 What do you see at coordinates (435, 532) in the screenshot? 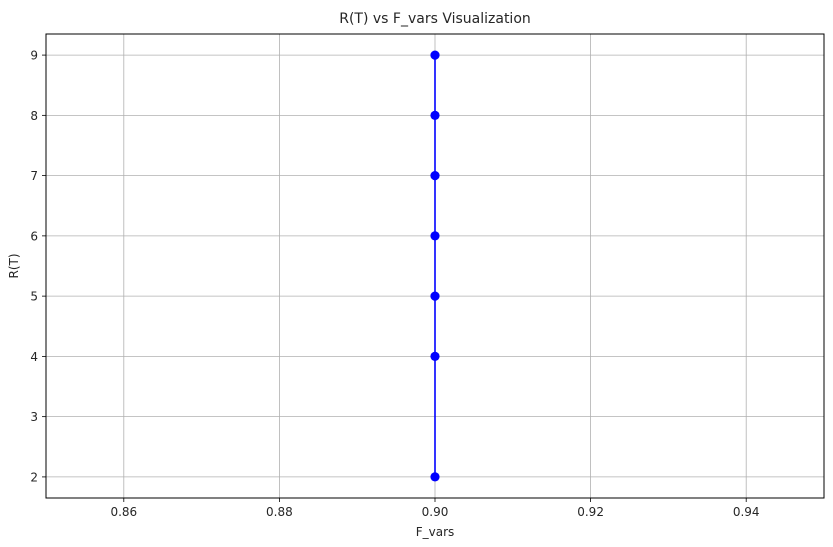
I see `x-axis-title: F_vars` at bounding box center [435, 532].